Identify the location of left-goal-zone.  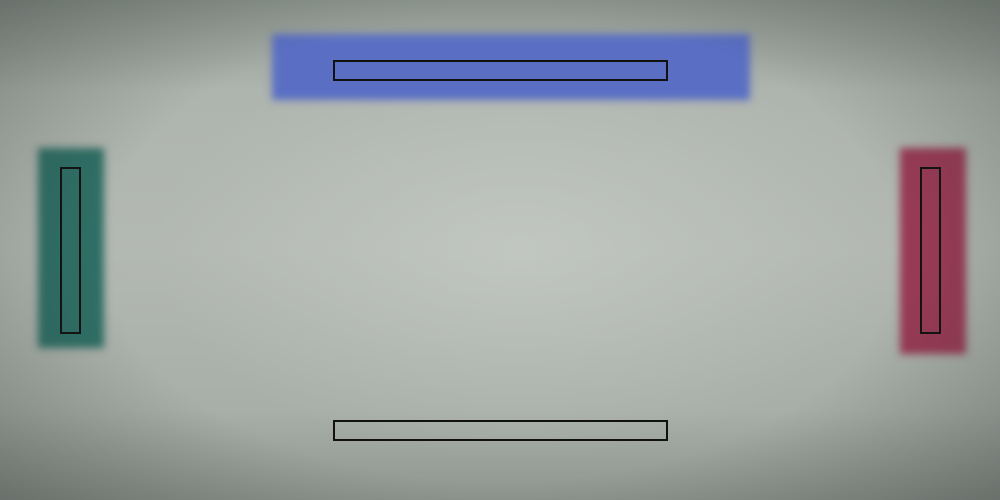
(71, 248).